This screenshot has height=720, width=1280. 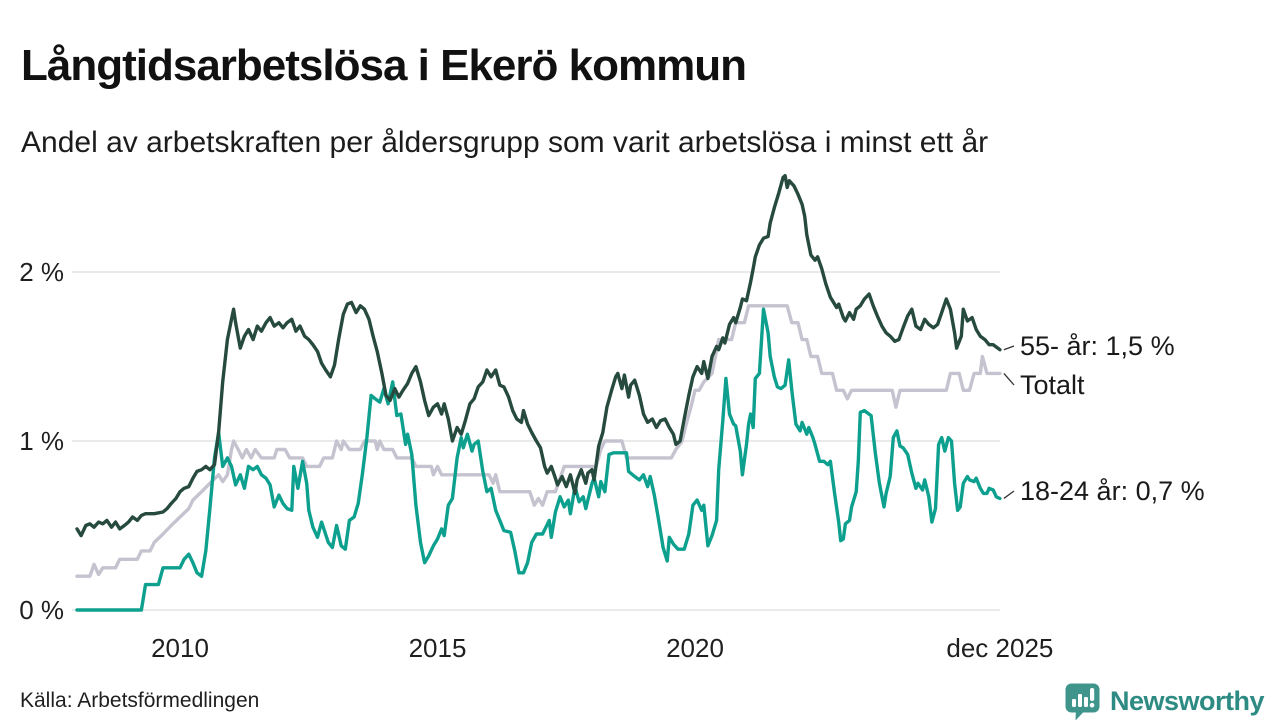 What do you see at coordinates (1092, 705) in the screenshot?
I see `logo-exclamation-dot` at bounding box center [1092, 705].